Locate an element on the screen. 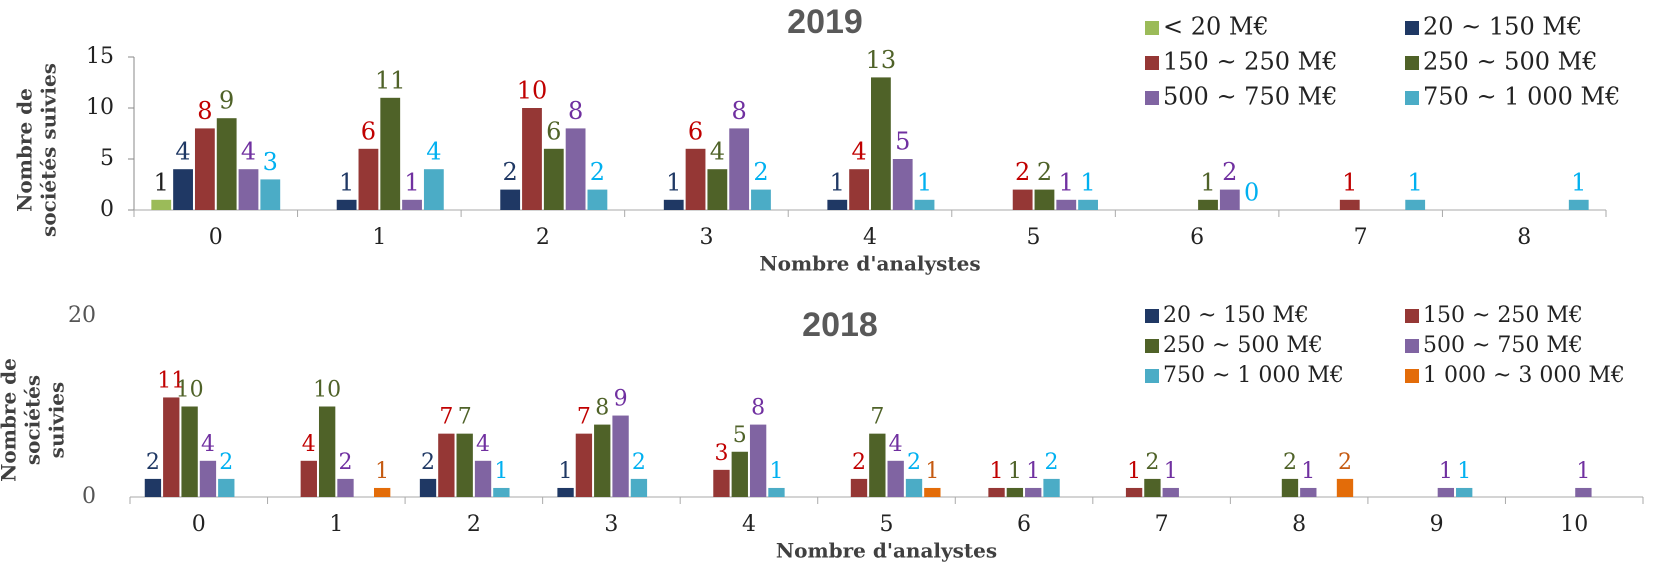 This screenshot has width=1674, height=569. x-tick-label: 8 is located at coordinates (1299, 524).